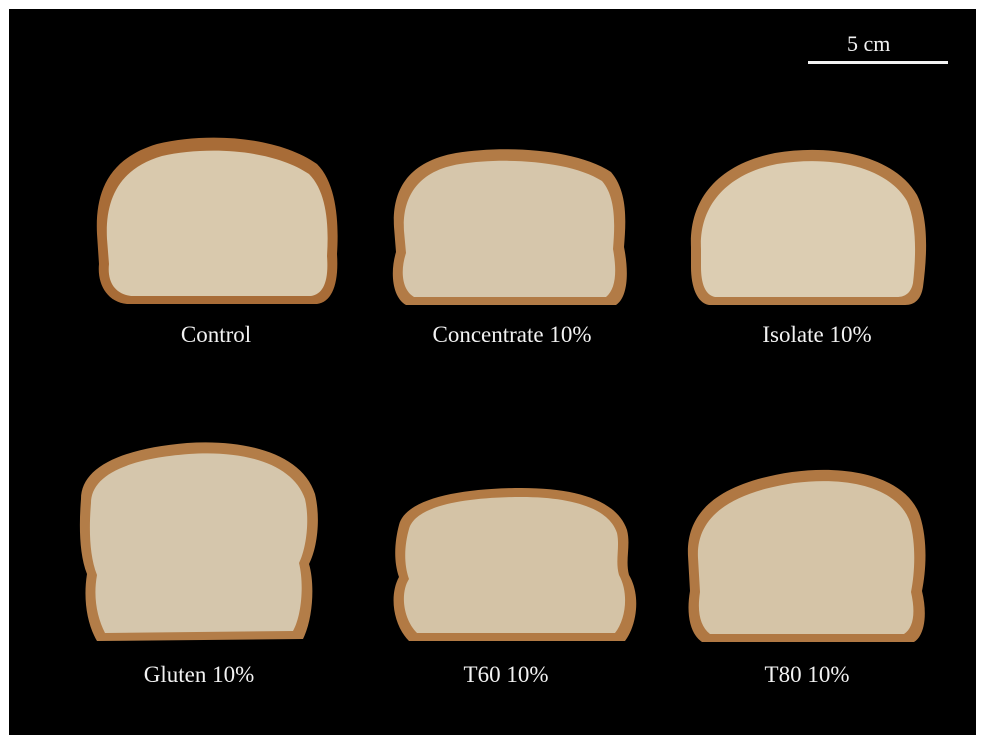 This screenshot has width=984, height=743. What do you see at coordinates (878, 62) in the screenshot?
I see `scale-bar` at bounding box center [878, 62].